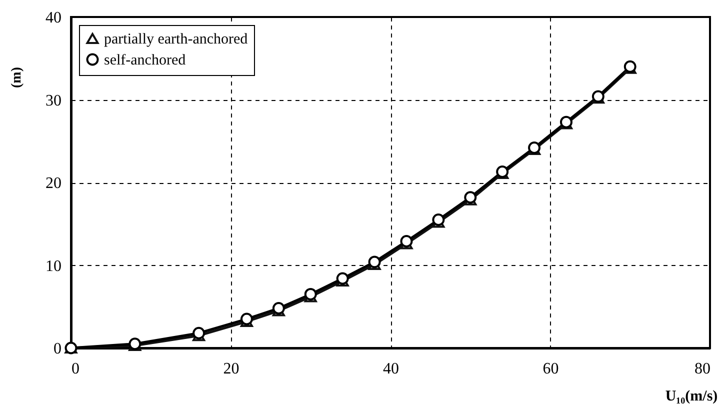 The height and width of the screenshot is (407, 723). Describe the element at coordinates (54, 183) in the screenshot. I see `y-tick-label: 20` at that location.